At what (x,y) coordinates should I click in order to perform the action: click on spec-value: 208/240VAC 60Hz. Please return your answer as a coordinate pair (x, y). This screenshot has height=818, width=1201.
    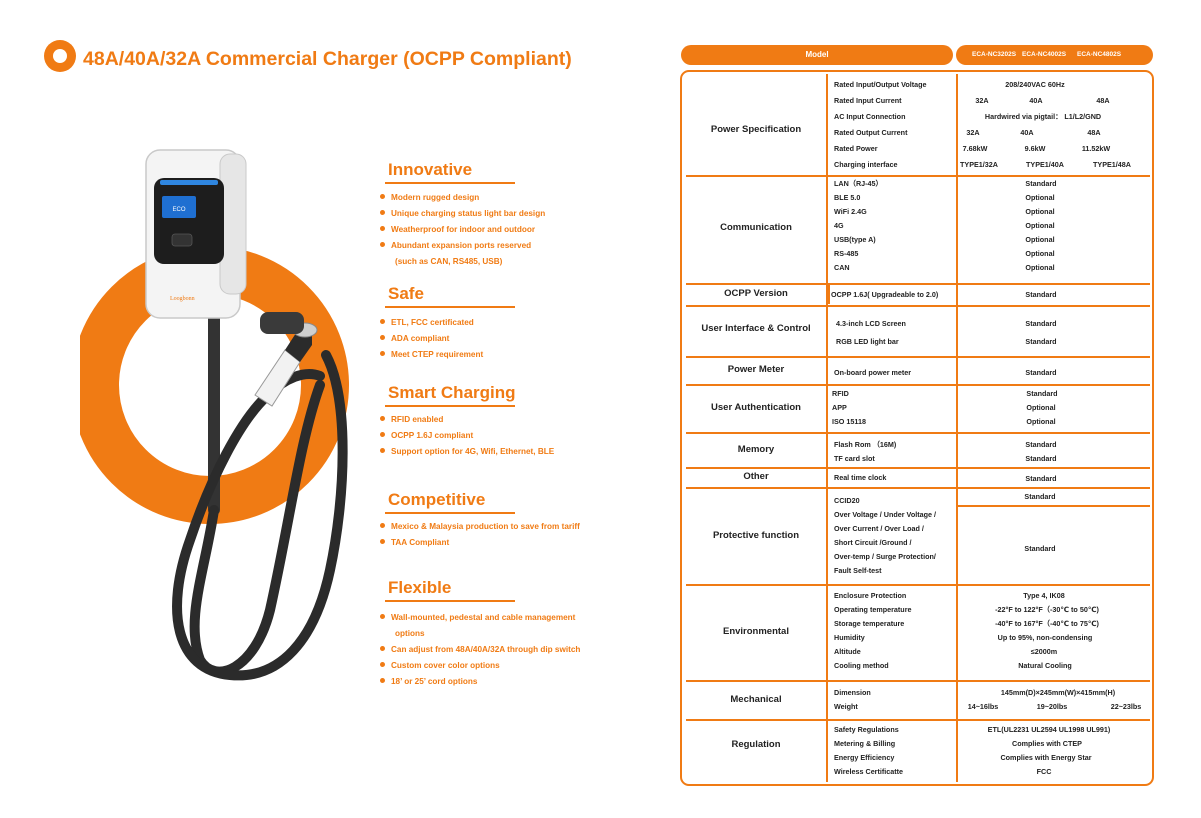
    Looking at the image, I should click on (1035, 84).